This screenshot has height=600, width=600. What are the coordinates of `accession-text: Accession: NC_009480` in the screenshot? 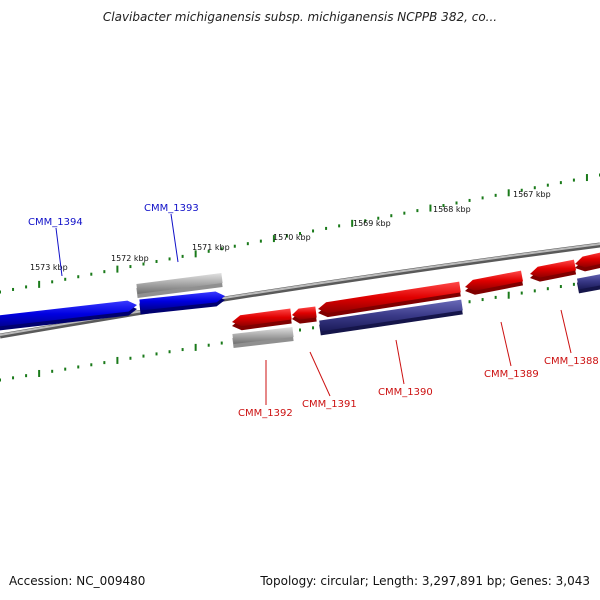 It's located at (77, 581).